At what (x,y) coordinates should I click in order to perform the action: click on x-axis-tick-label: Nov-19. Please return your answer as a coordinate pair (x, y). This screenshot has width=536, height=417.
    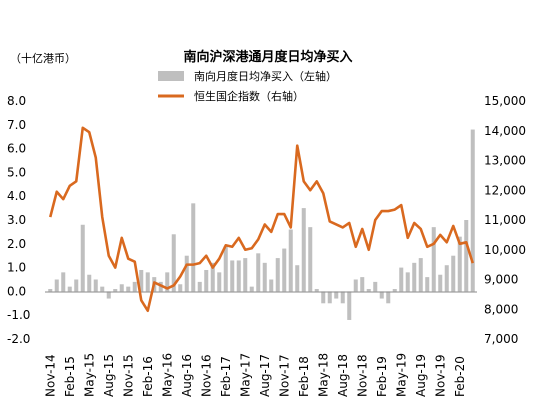
    Looking at the image, I should click on (440, 375).